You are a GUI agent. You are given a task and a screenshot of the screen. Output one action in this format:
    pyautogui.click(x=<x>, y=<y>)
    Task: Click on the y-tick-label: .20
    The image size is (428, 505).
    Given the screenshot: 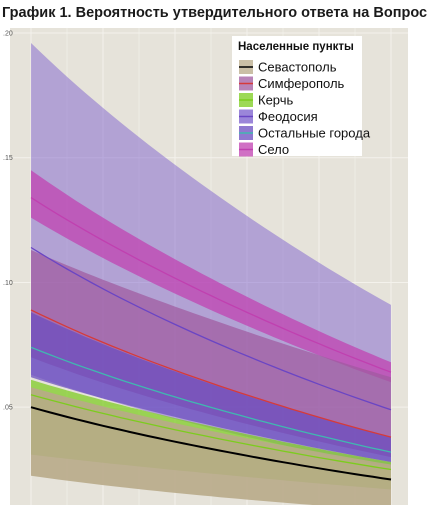 What is the action you would take?
    pyautogui.click(x=8, y=34)
    